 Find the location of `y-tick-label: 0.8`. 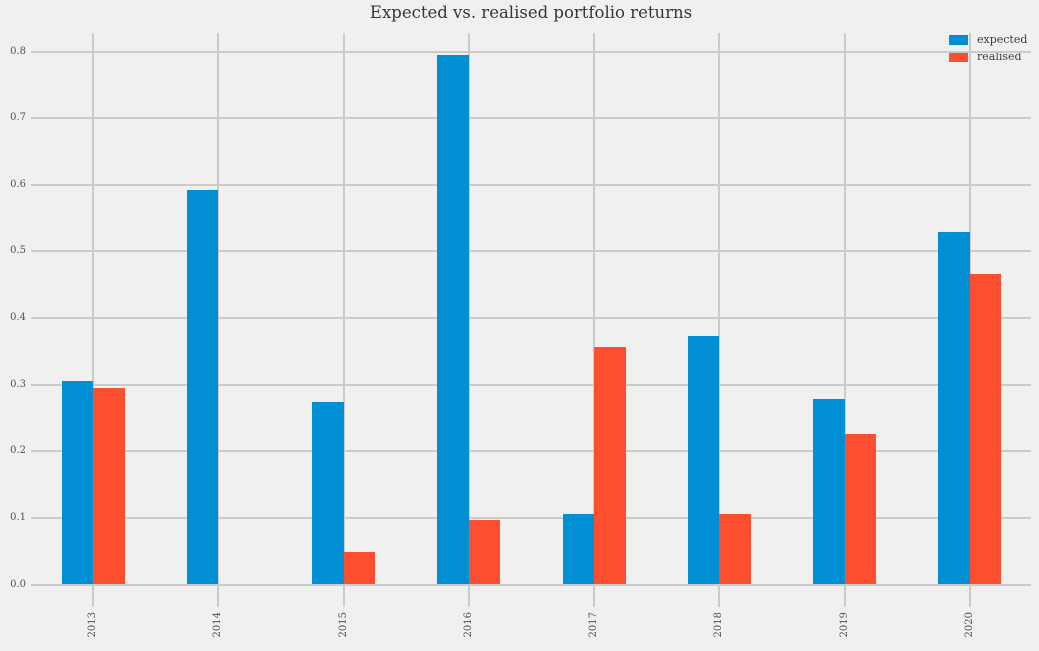

y-tick-label: 0.8 is located at coordinates (18, 51).